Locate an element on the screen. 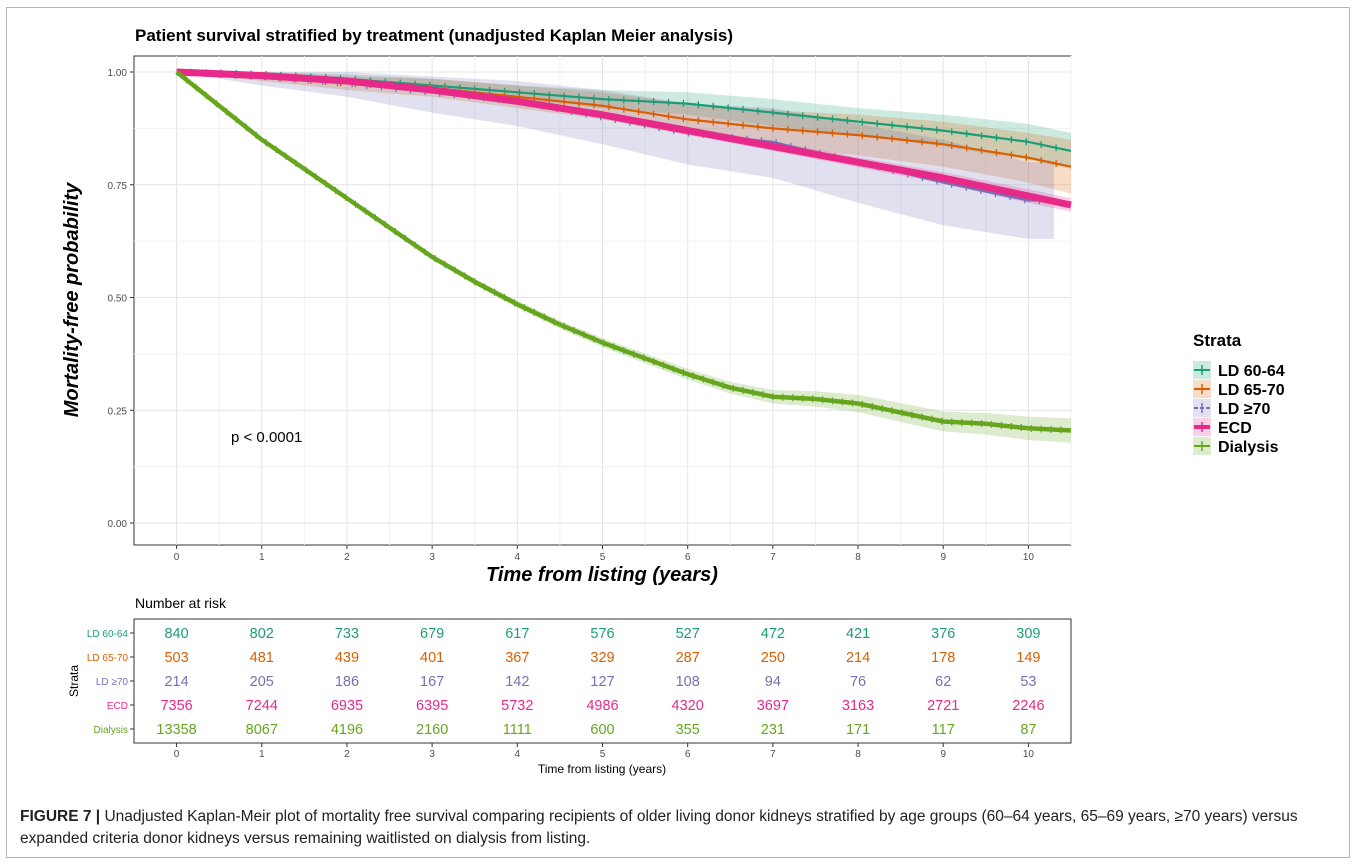 This screenshot has width=1356, height=866. risk-value: 802 is located at coordinates (262, 634).